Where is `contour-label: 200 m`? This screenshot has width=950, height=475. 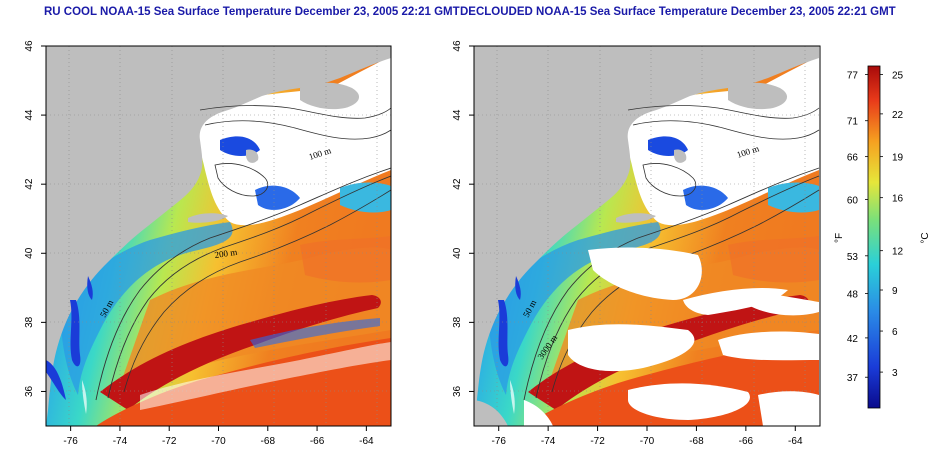 contour-label: 200 m is located at coordinates (226, 253).